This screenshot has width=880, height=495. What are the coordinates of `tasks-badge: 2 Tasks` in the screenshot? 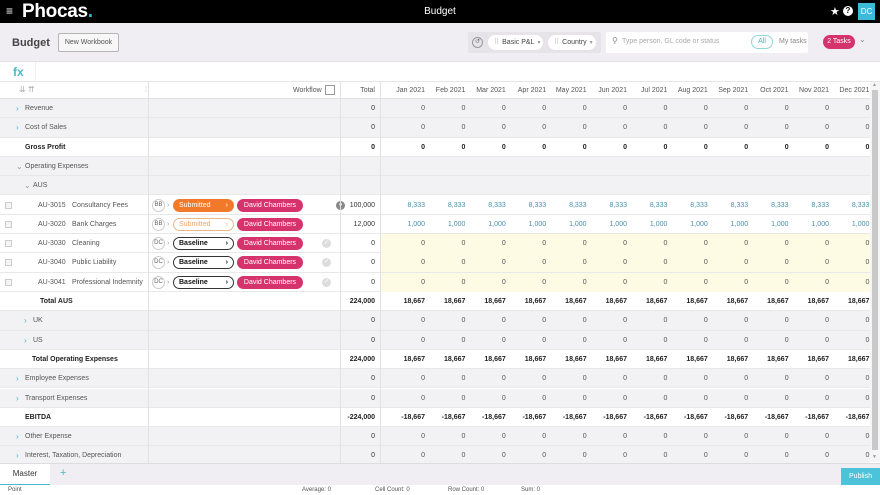 It's located at (839, 42).